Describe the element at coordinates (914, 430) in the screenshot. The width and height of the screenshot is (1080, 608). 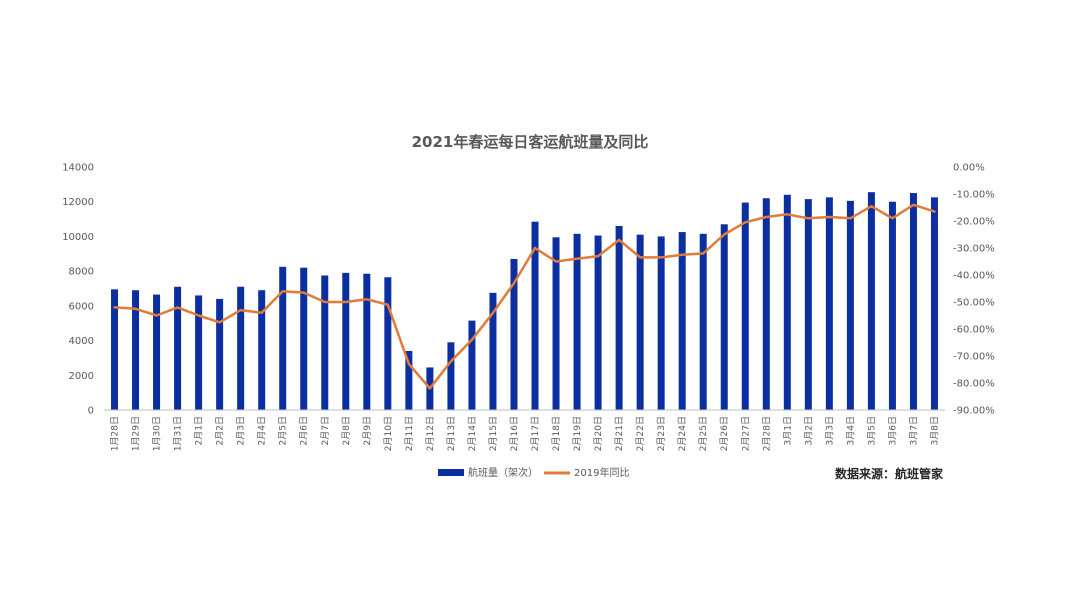
I see `x-tick-label: 3月7日` at that location.